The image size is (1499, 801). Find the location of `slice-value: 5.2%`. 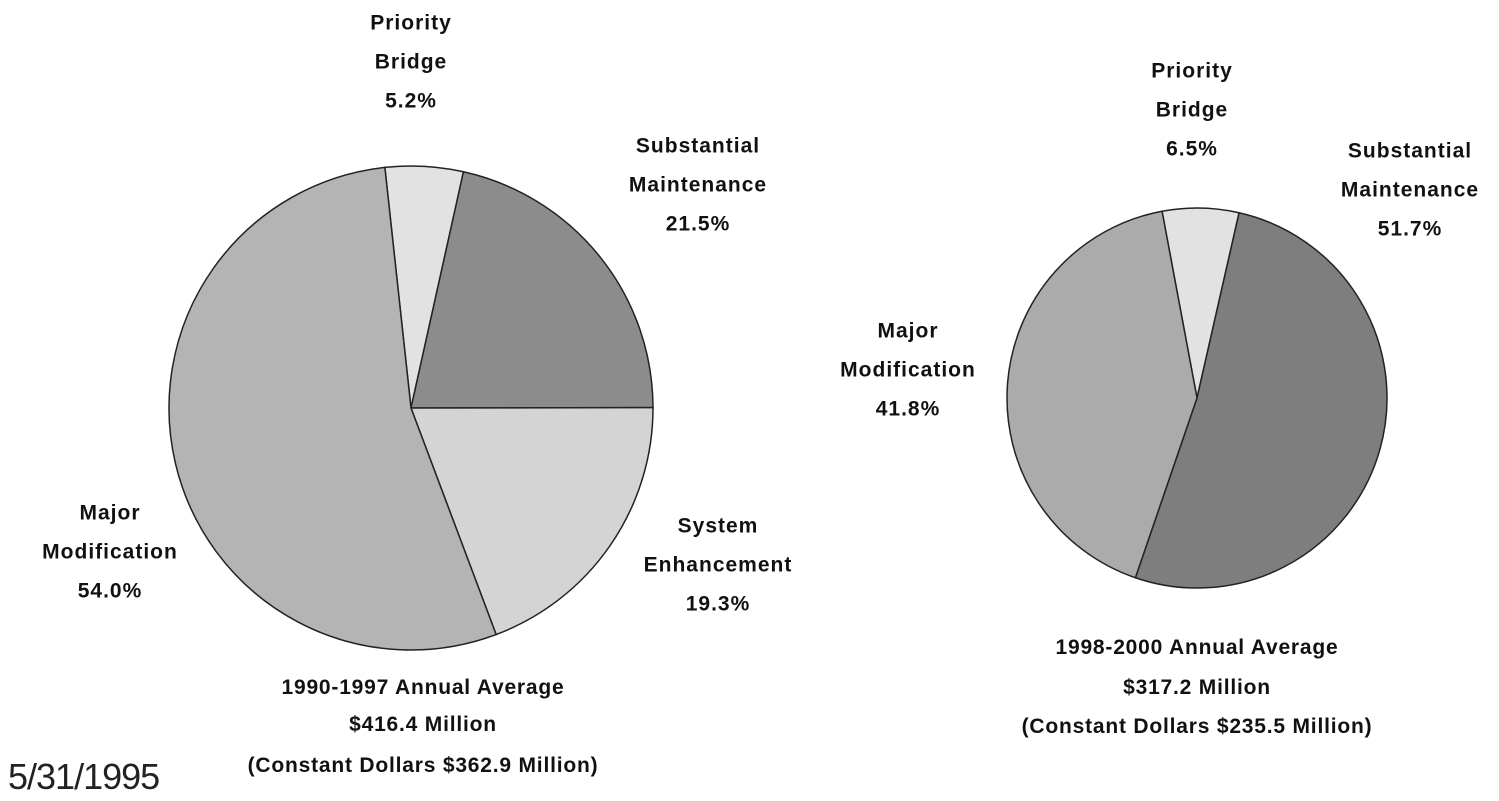

slice-value: 5.2% is located at coordinates (411, 101).